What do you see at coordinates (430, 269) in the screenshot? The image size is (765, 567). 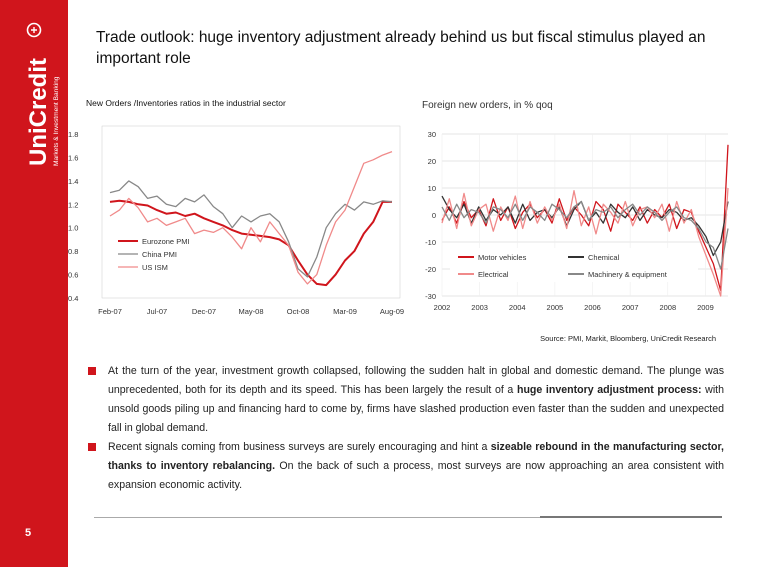 I see `chart-2-ytick-label: -20` at bounding box center [430, 269].